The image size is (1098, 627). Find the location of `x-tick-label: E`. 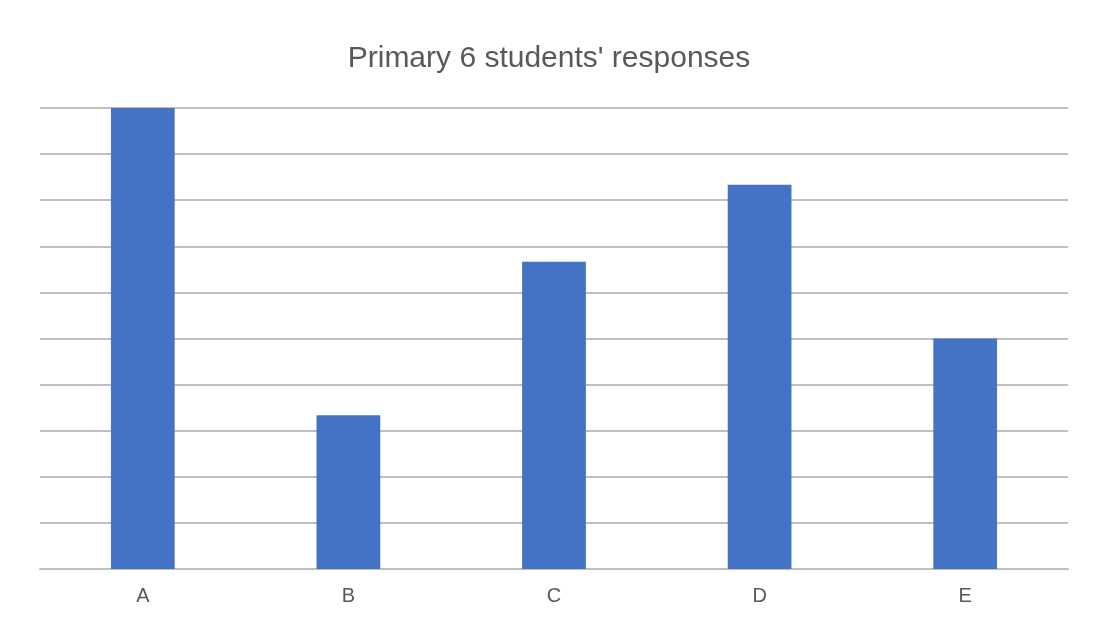

x-tick-label: E is located at coordinates (965, 595).